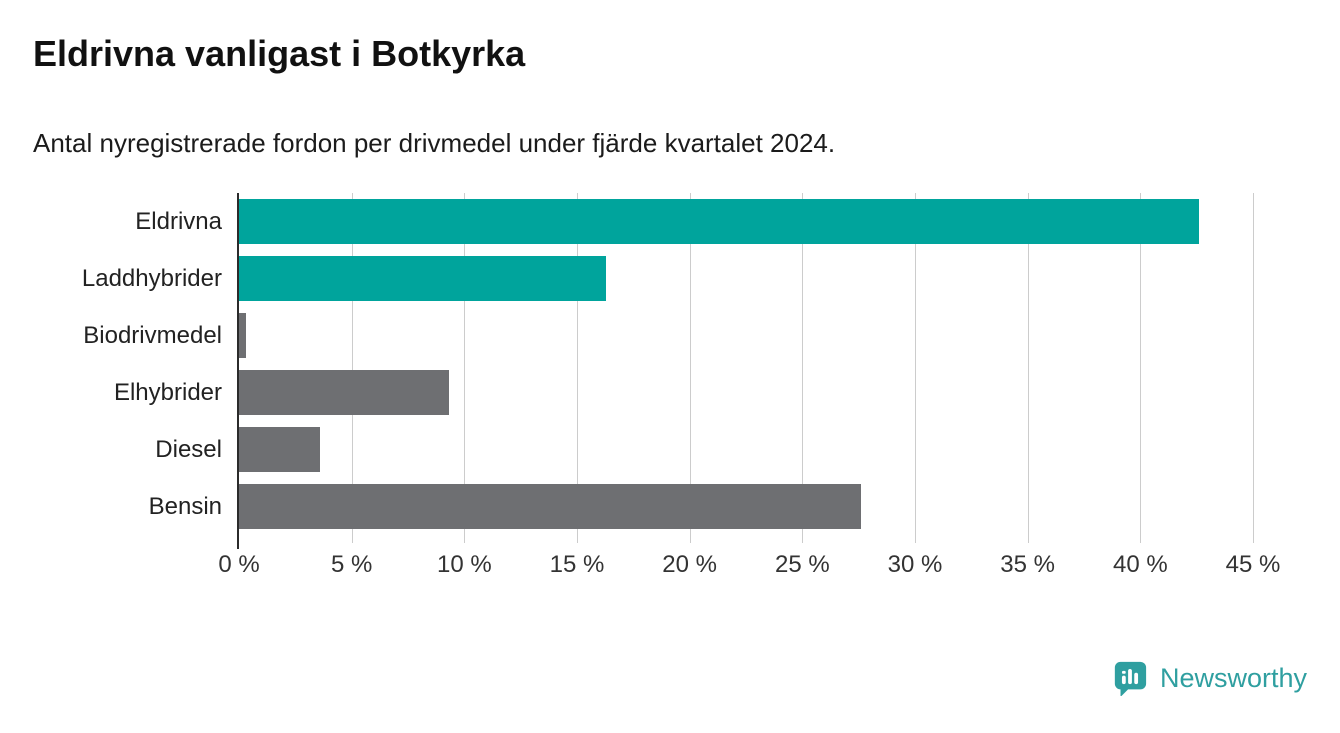  What do you see at coordinates (279, 53) in the screenshot?
I see `chart-title: Eldrivna vanligast i Botkyrka` at bounding box center [279, 53].